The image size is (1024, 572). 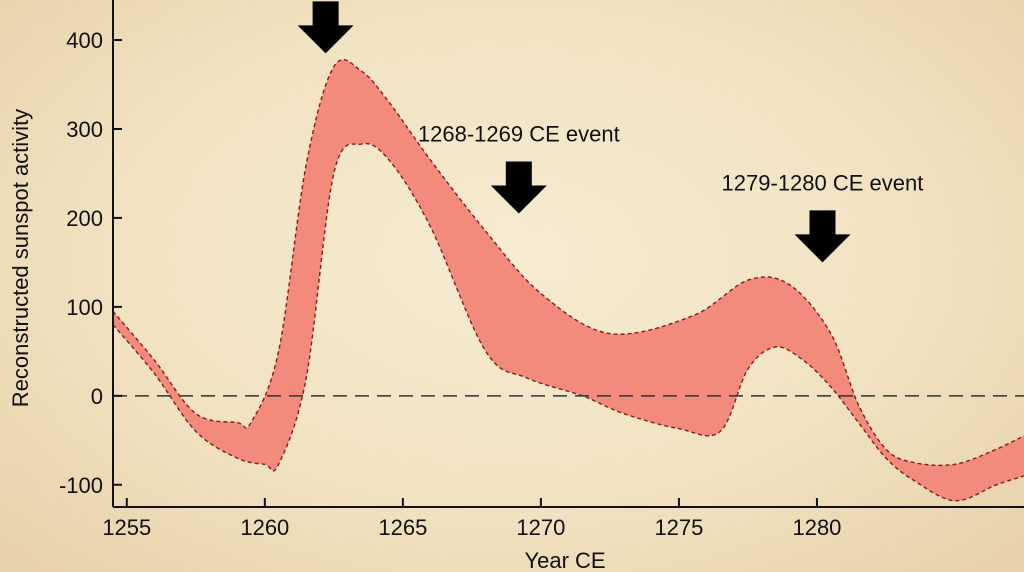 I want to click on y-axis-label: Reconstructed sunspot activity, so click(x=20, y=258).